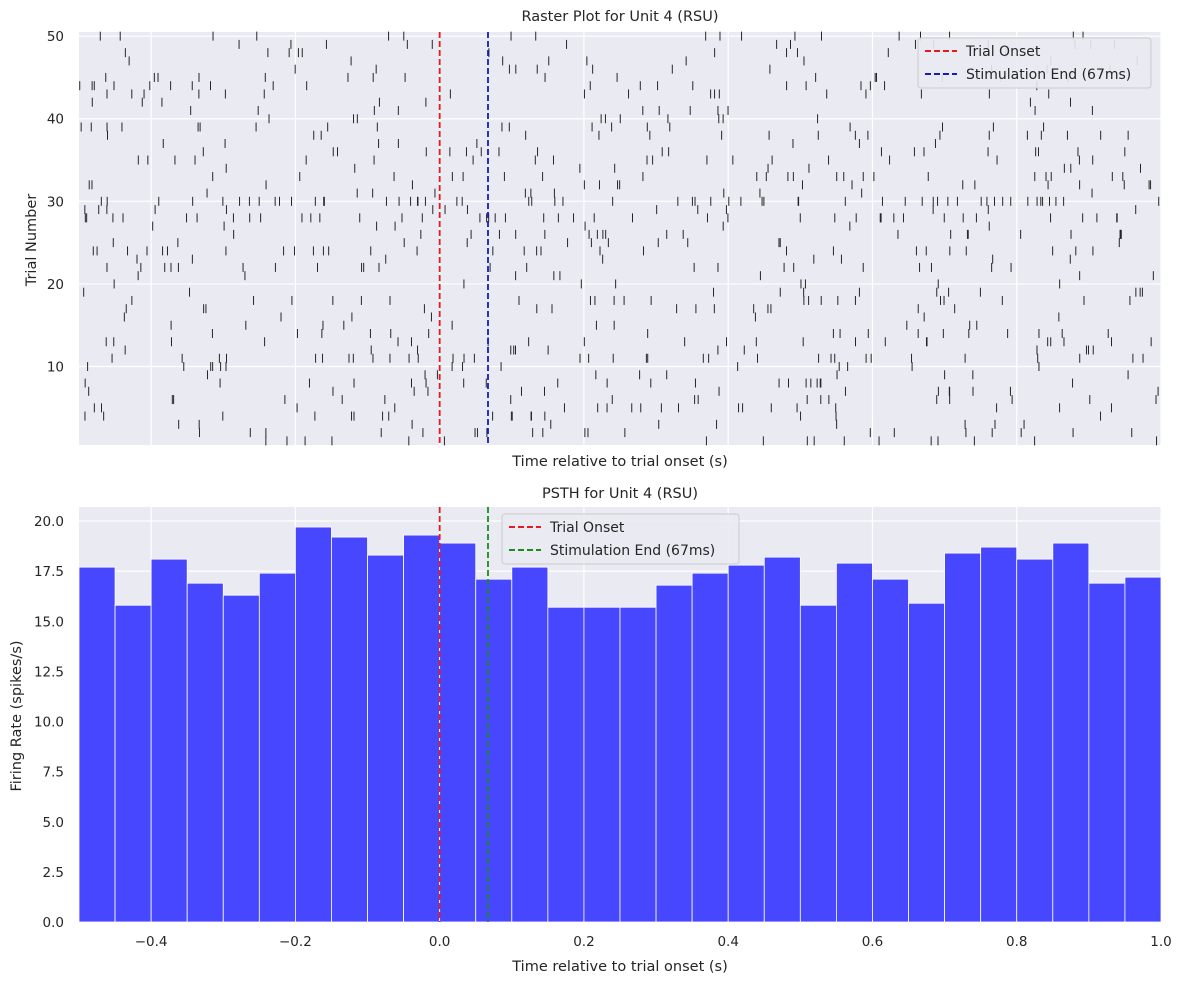 The width and height of the screenshot is (1183, 983). I want to click on psth-x-tick-3: 0.2, so click(583, 942).